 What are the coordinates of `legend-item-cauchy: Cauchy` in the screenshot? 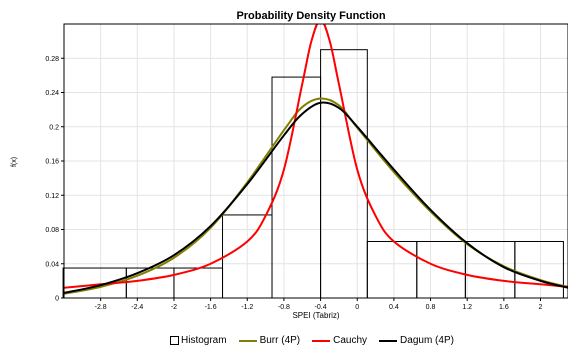 It's located at (339, 340).